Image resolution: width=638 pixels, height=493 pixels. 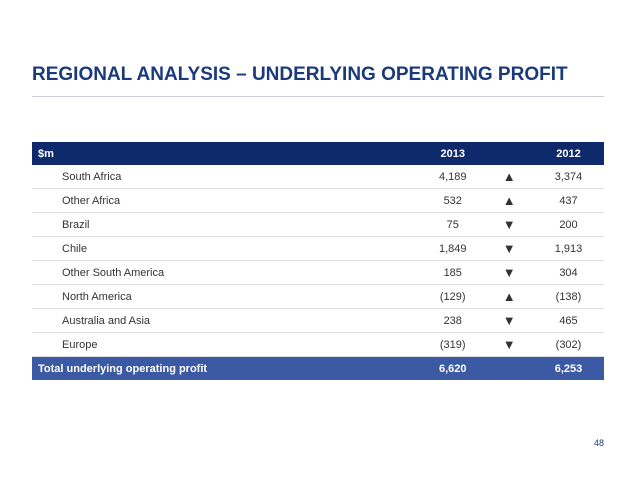 What do you see at coordinates (568, 200) in the screenshot?
I see `value-2012: 437` at bounding box center [568, 200].